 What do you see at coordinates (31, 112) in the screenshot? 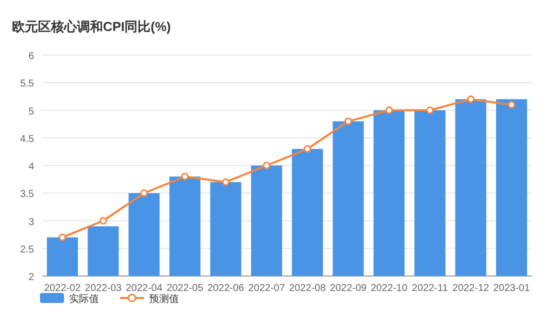
I see `y-tick-label: 5` at bounding box center [31, 112].